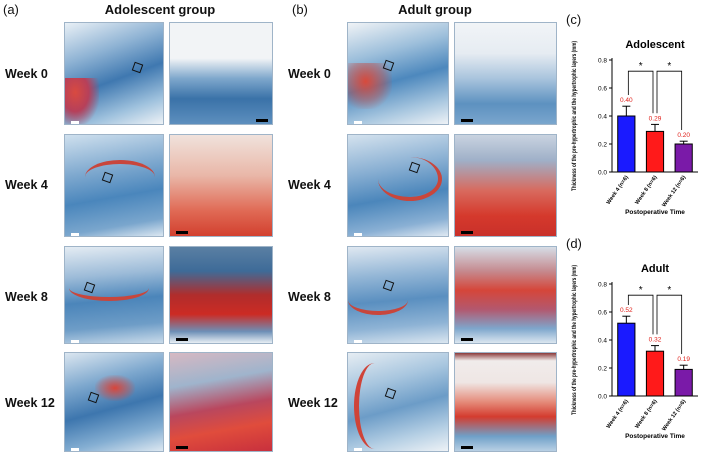  What do you see at coordinates (221, 295) in the screenshot?
I see `histology-adolescent-week8-zoom` at bounding box center [221, 295].